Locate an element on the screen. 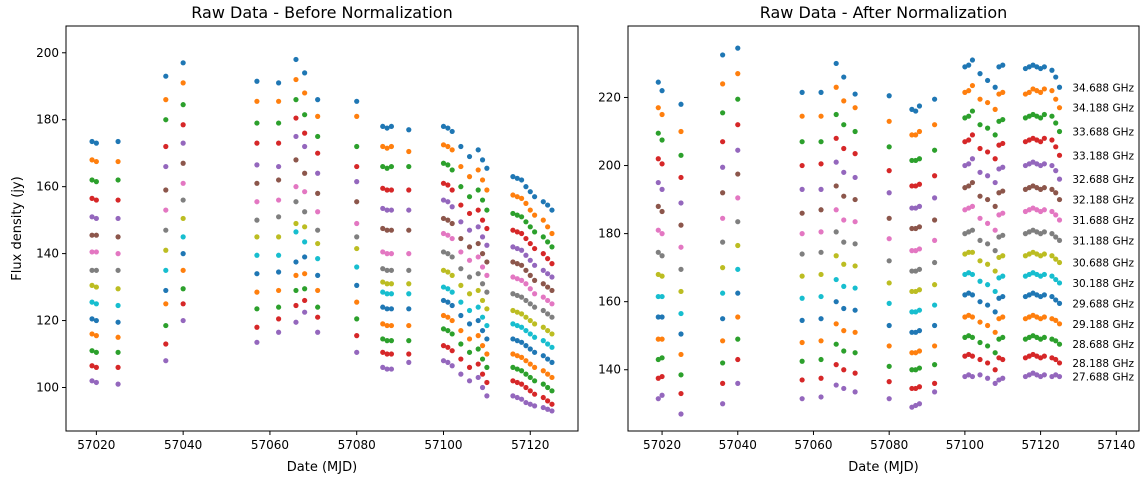  x-tick-label: 57120 is located at coordinates (530, 445).